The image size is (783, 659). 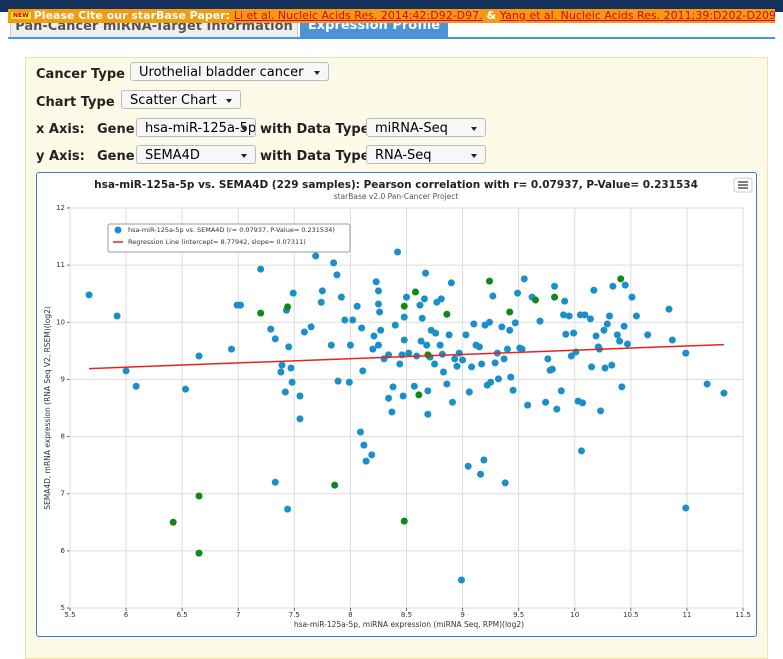 What do you see at coordinates (69, 615) in the screenshot?
I see `x-tick-label: 5.5` at bounding box center [69, 615].